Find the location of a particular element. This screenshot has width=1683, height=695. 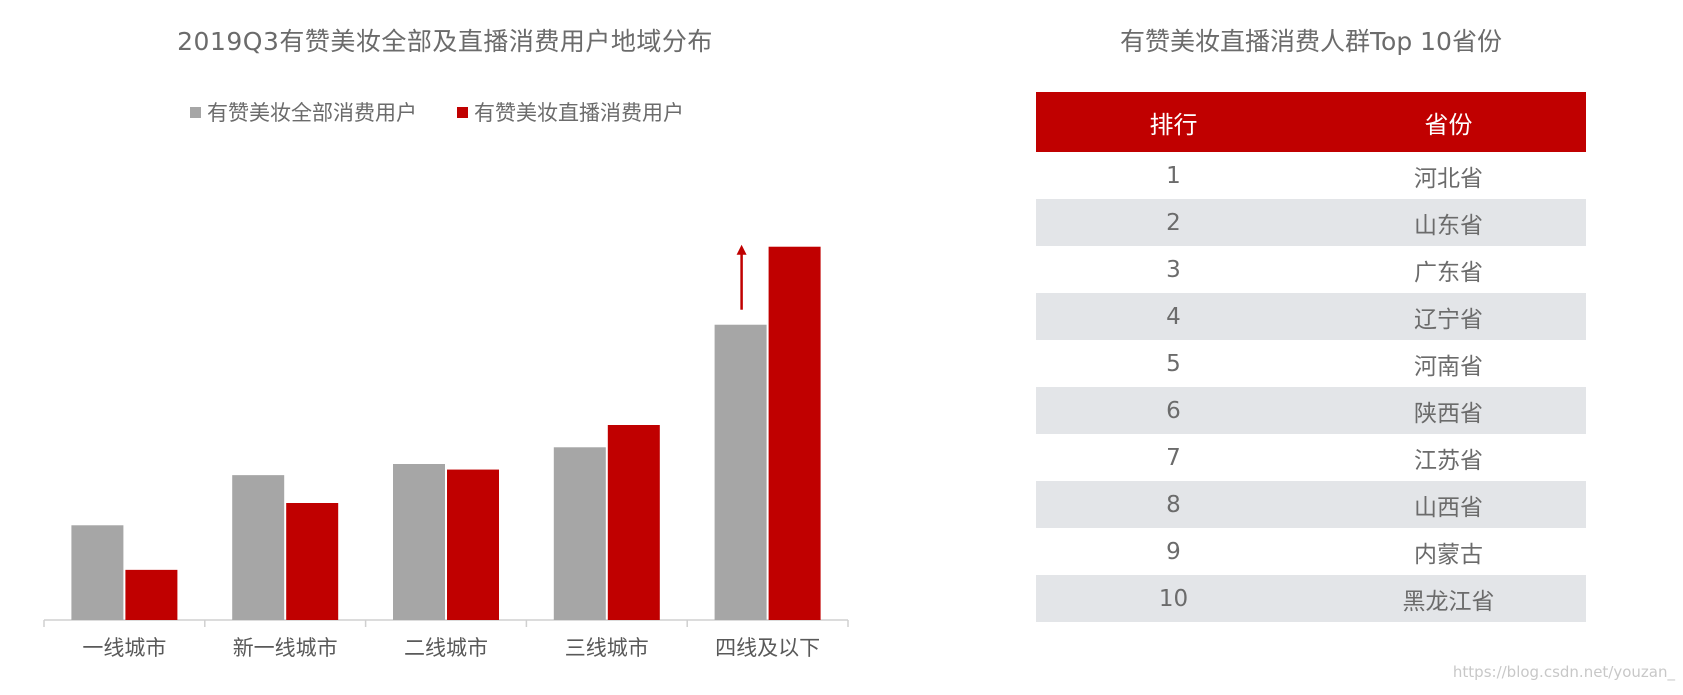

province-cell: 山西省 is located at coordinates (1448, 504).